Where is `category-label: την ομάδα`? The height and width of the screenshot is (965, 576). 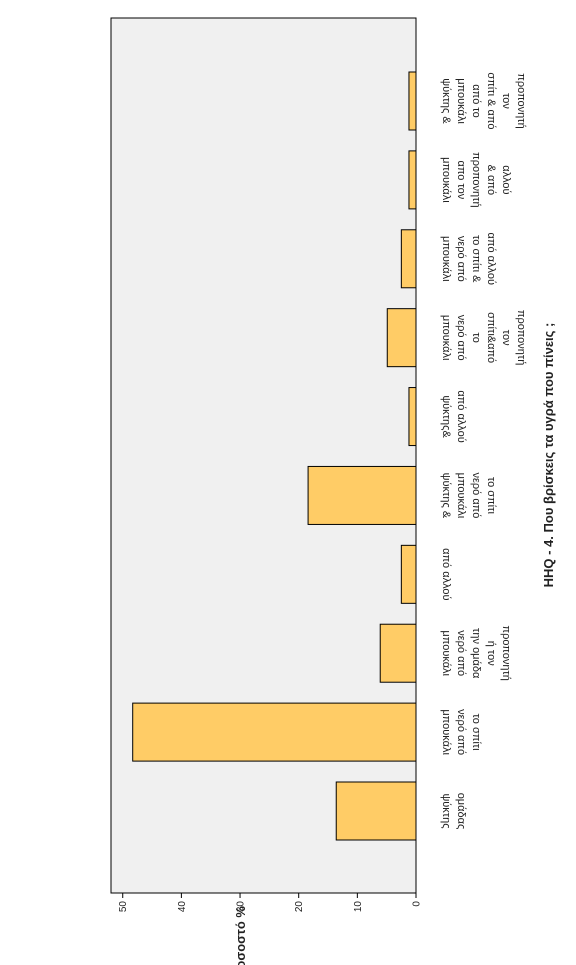 category-label: την ομάδα is located at coordinates (476, 653).